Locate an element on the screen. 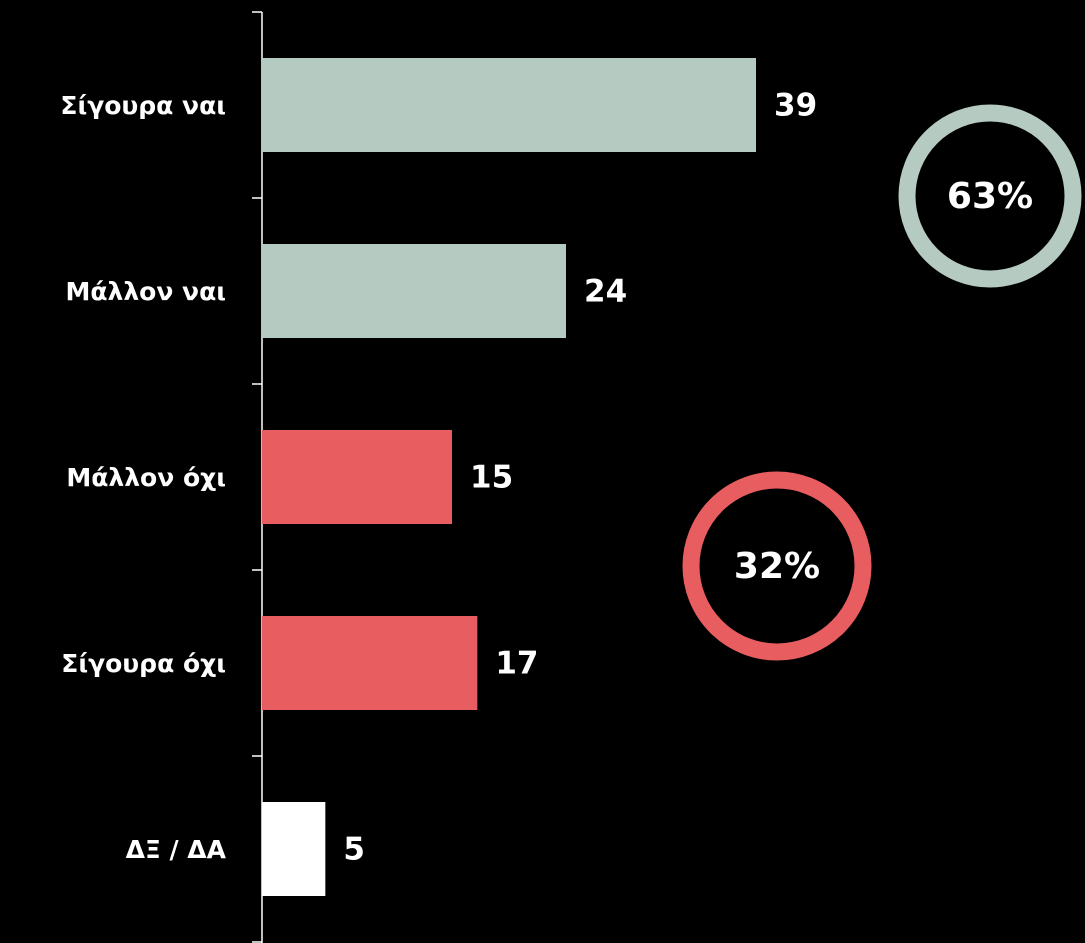 This screenshot has height=943, width=1085. value-label: 24 is located at coordinates (605, 292).